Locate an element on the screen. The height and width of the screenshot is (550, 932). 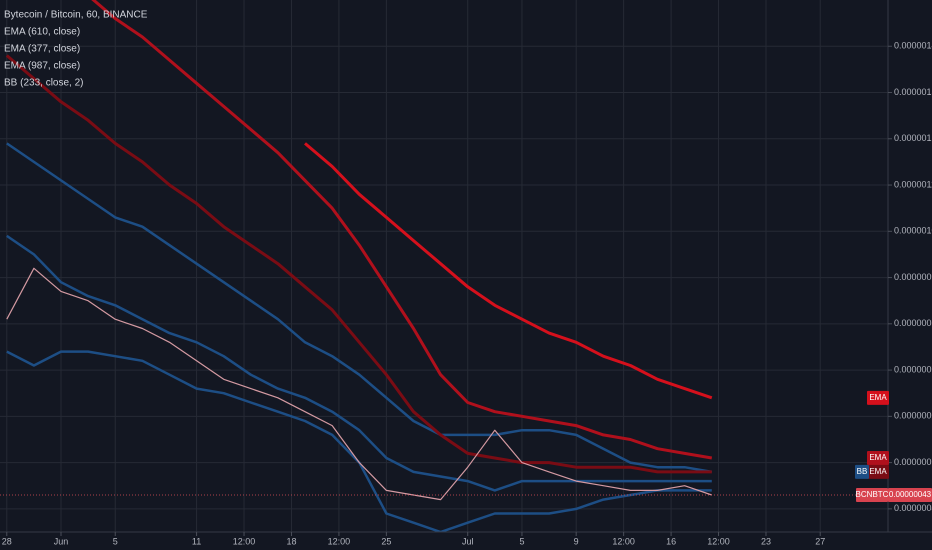
x-tick-label: 25 is located at coordinates (386, 541).